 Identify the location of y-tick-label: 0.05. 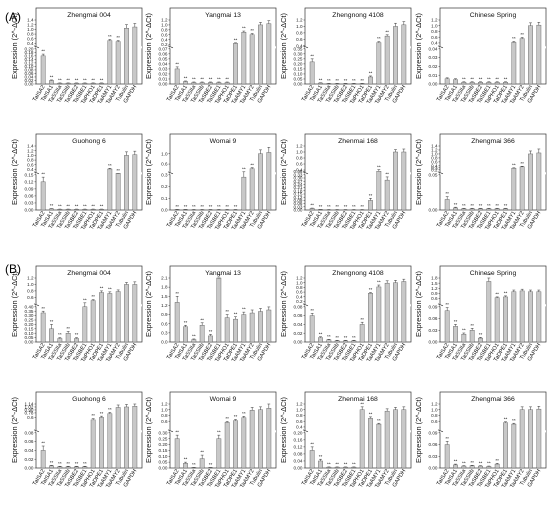
(298, 79).